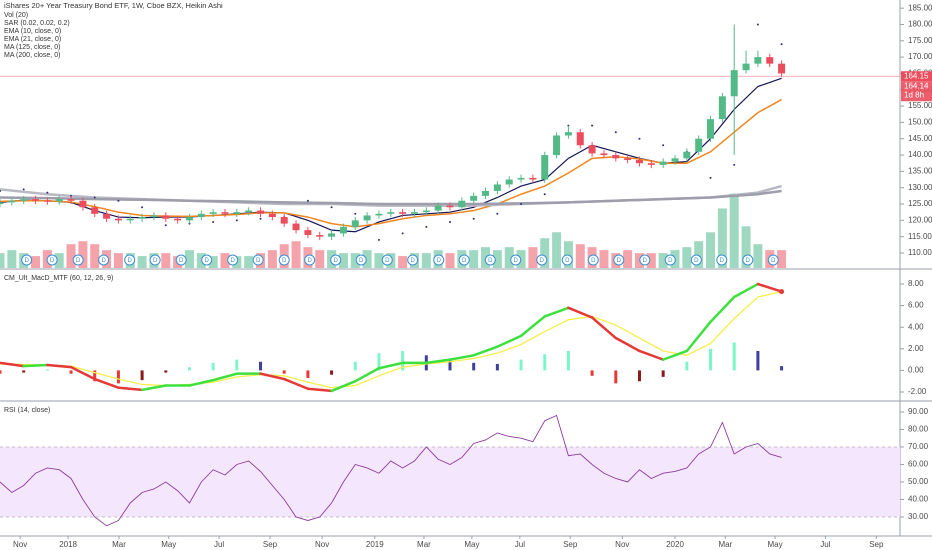 This screenshot has width=932, height=550. I want to click on y-tick-label: 60.00, so click(918, 464).